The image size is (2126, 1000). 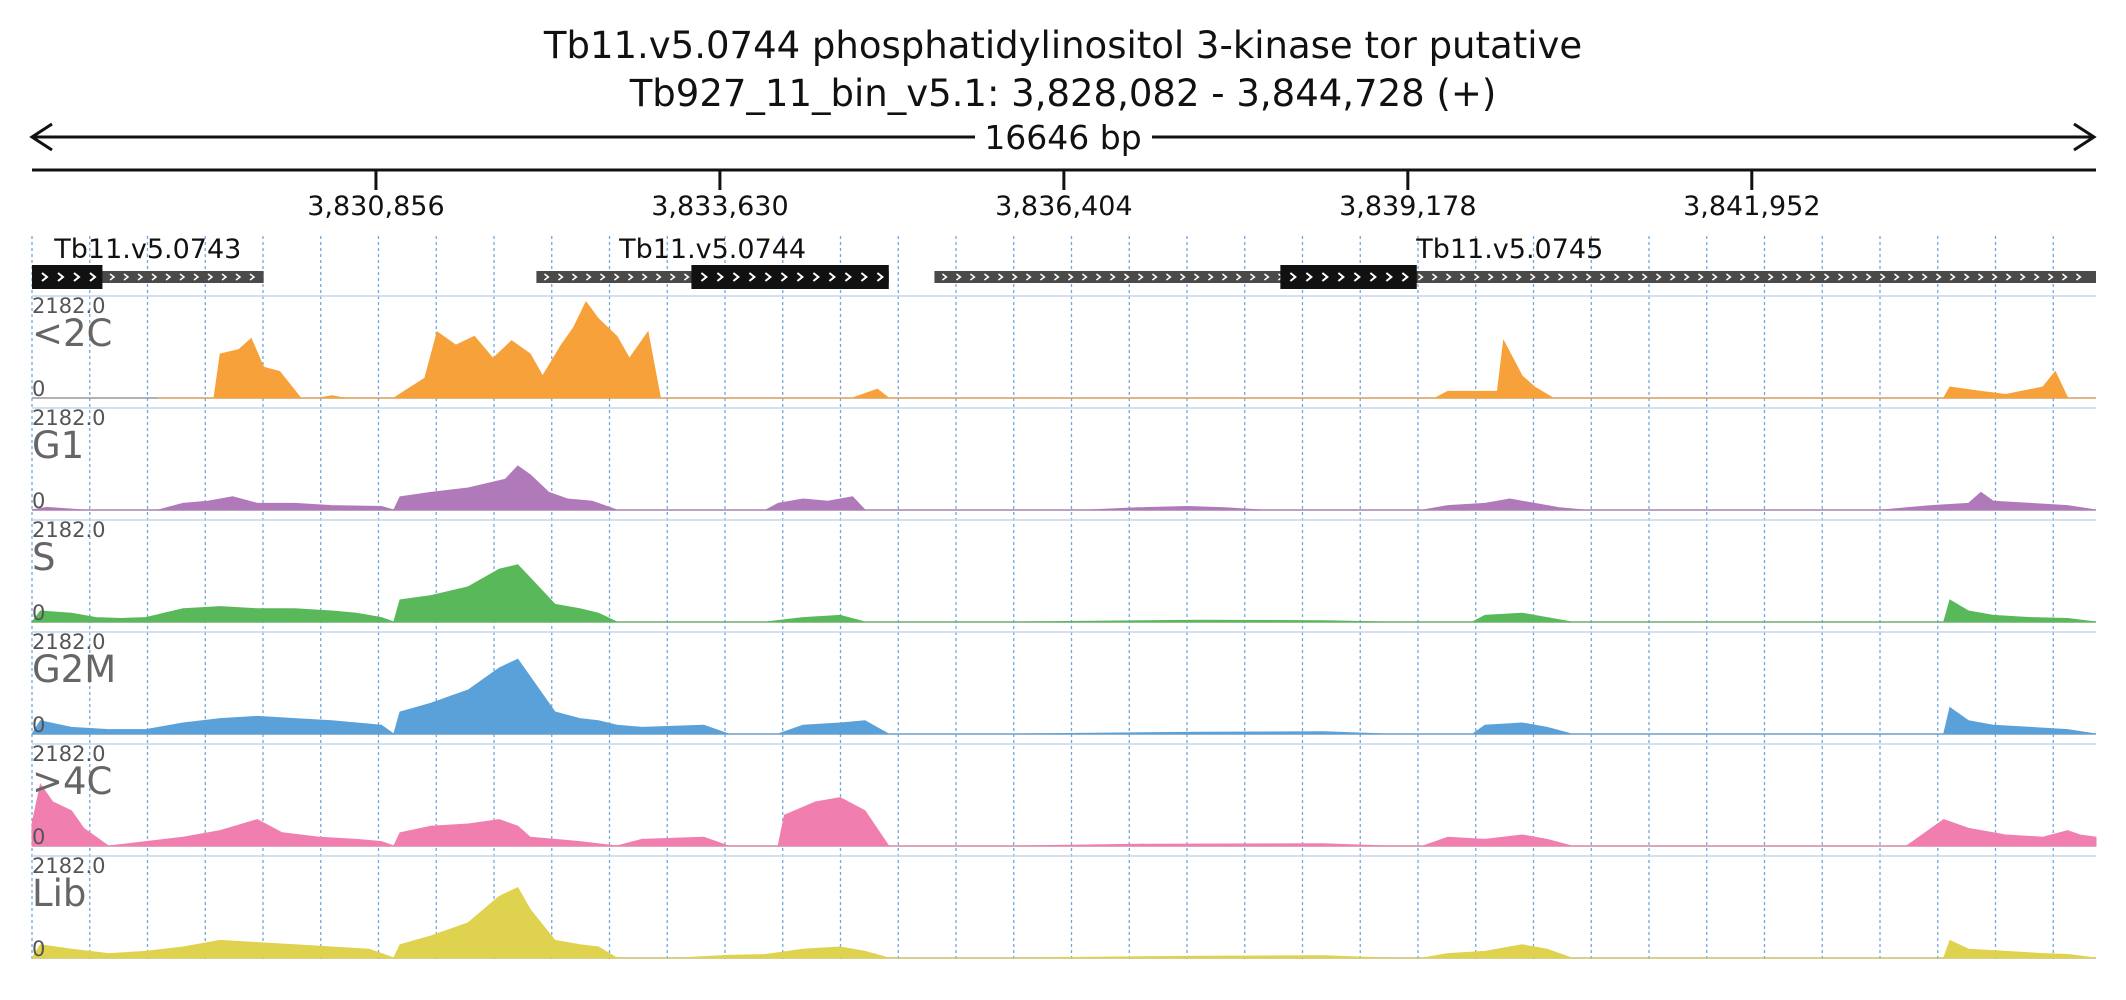 I want to click on track-name: G1, so click(x=58, y=445).